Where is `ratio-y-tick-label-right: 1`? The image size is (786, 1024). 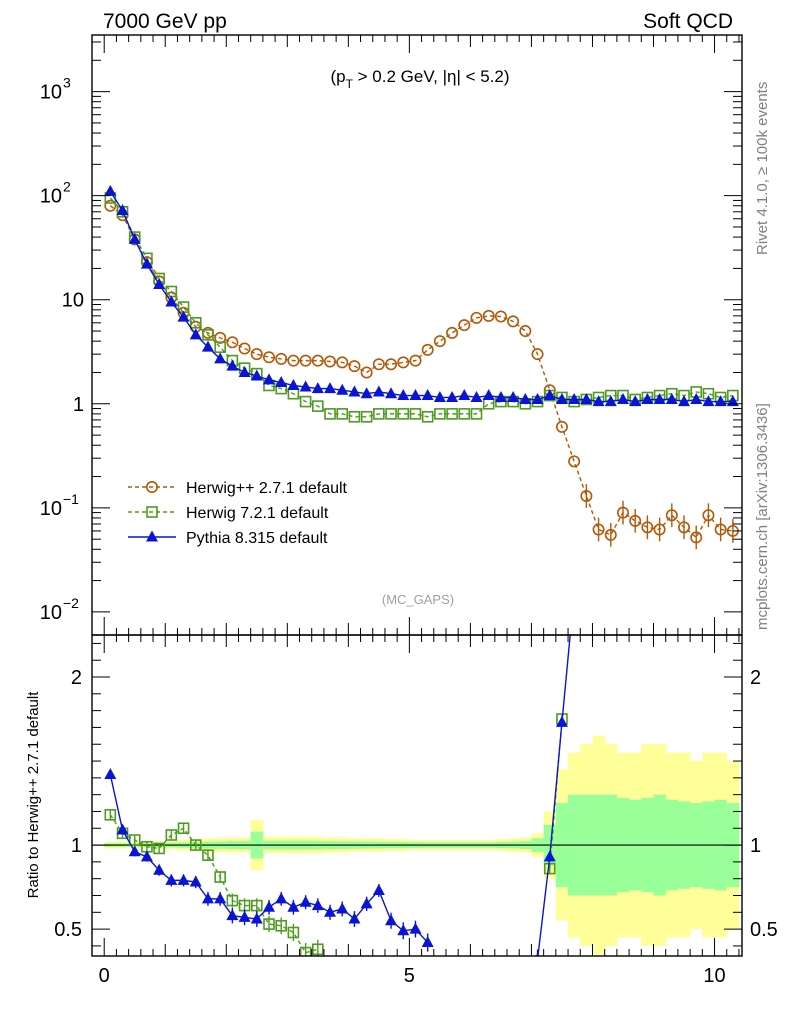 ratio-y-tick-label-right: 1 is located at coordinates (755, 846).